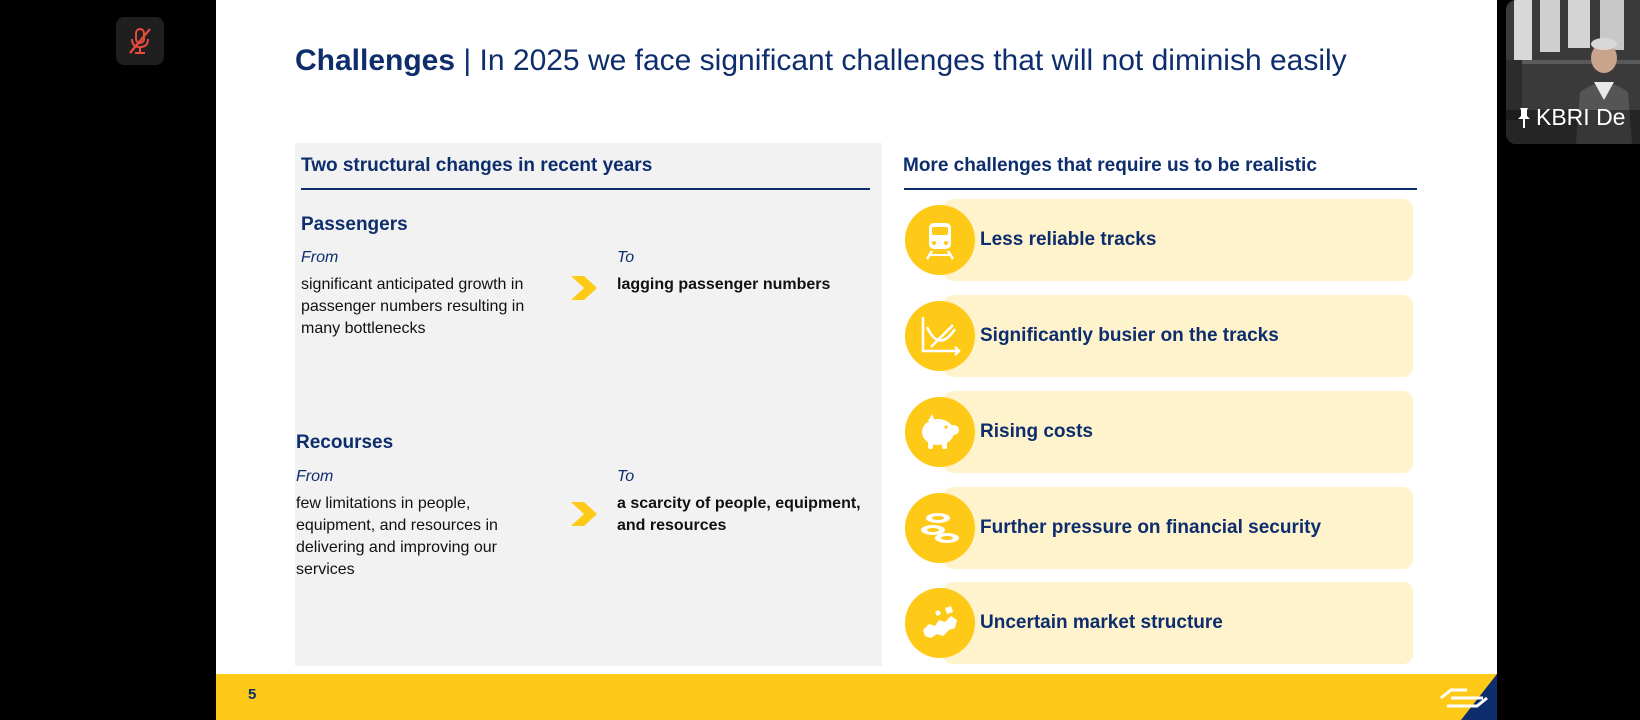 The image size is (1640, 720). I want to click on challenge-item: Less reliable tracks, so click(1160, 240).